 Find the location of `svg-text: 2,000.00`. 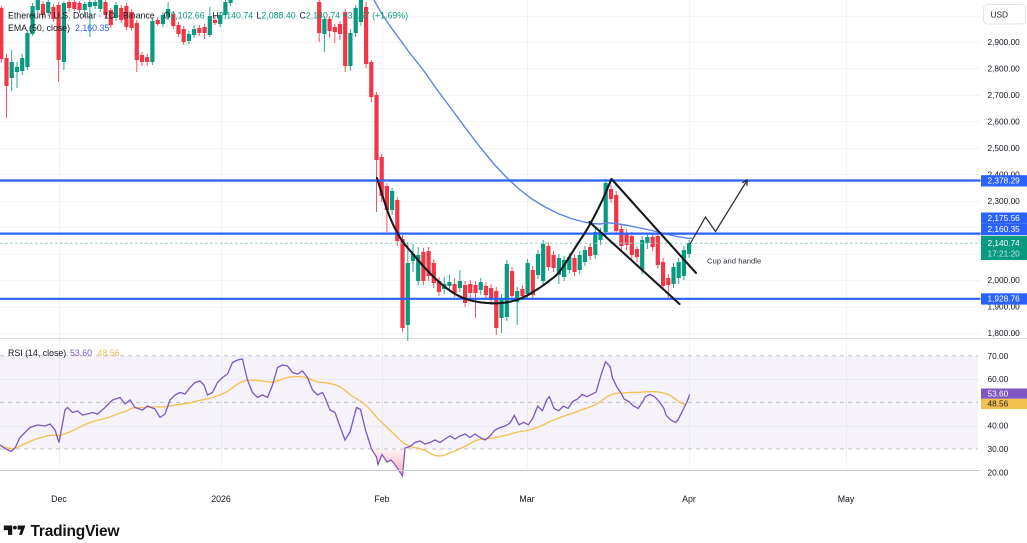

svg-text: 2,000.00 is located at coordinates (1004, 280).